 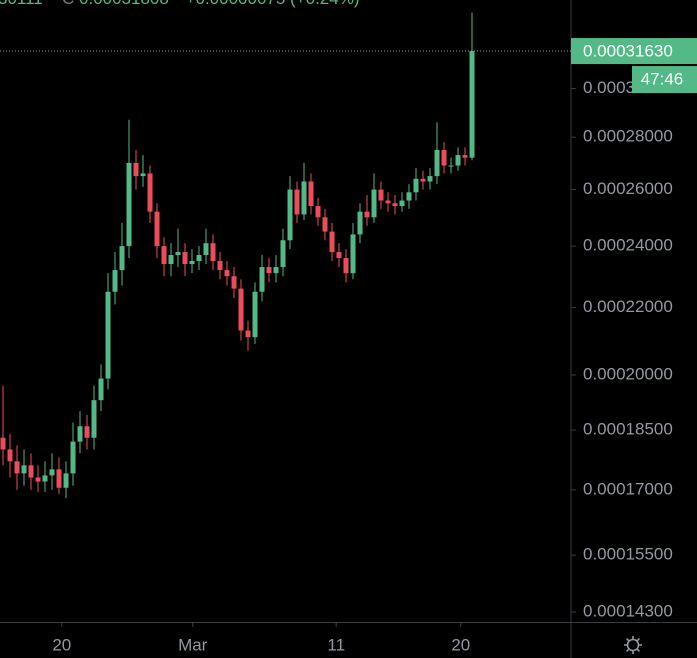 What do you see at coordinates (273, 4) in the screenshot?
I see `legend-change: +0.00000075 (+0.24%)` at bounding box center [273, 4].